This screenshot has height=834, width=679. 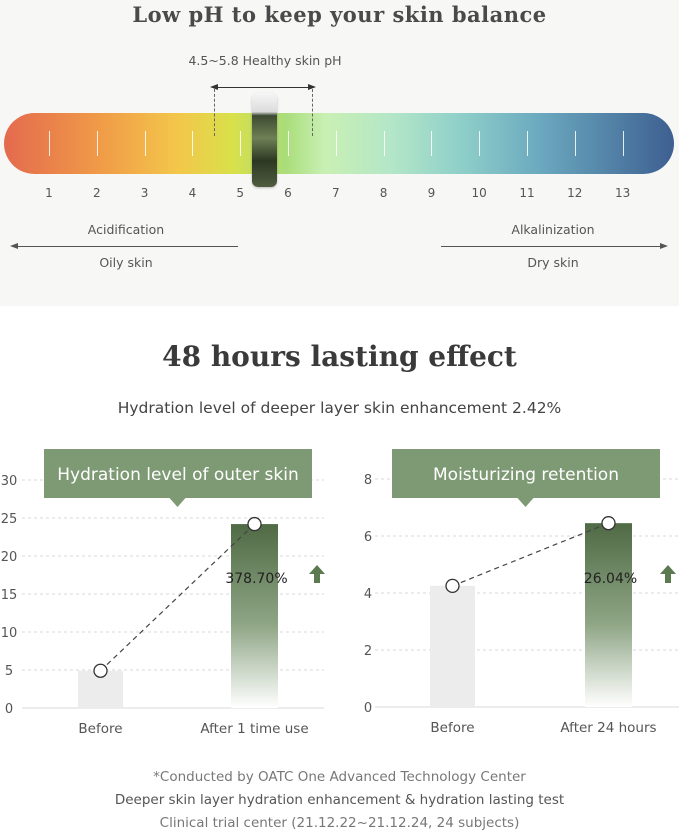 What do you see at coordinates (452, 646) in the screenshot?
I see `bar-before` at bounding box center [452, 646].